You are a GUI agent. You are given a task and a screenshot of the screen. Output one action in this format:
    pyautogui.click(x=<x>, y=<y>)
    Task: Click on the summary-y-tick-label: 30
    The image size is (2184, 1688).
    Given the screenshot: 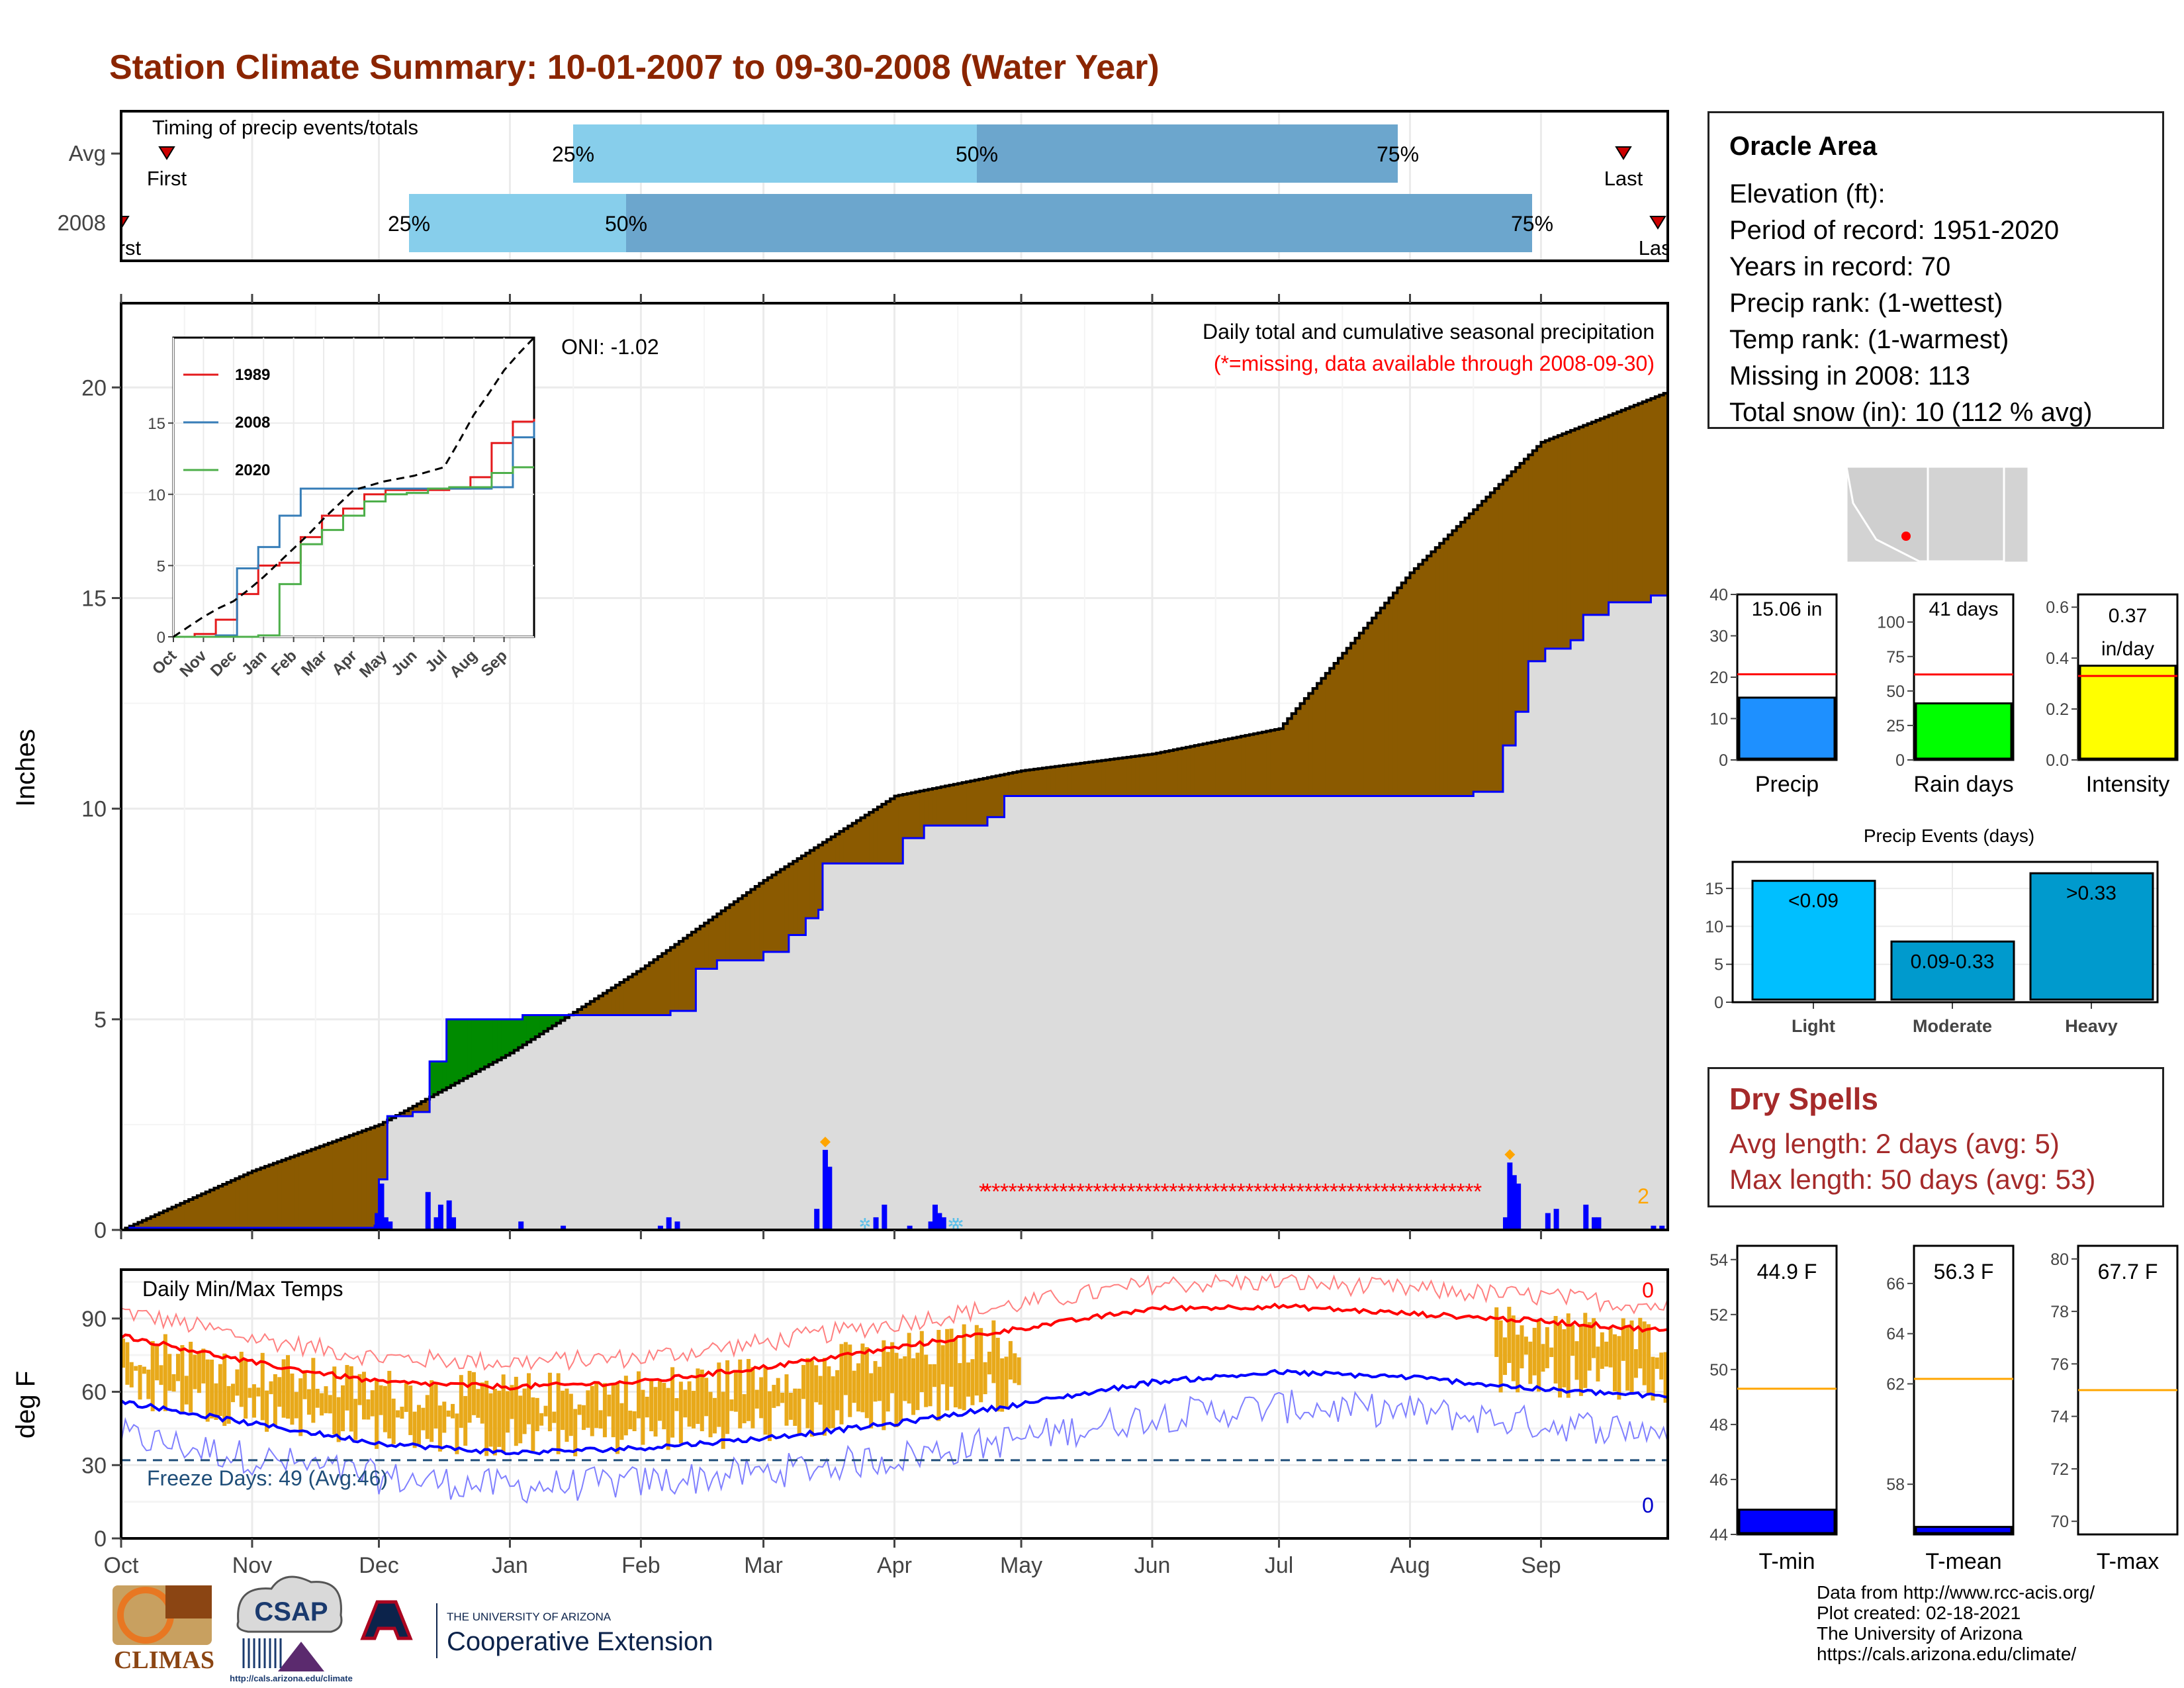 What is the action you would take?
    pyautogui.click(x=1718, y=637)
    